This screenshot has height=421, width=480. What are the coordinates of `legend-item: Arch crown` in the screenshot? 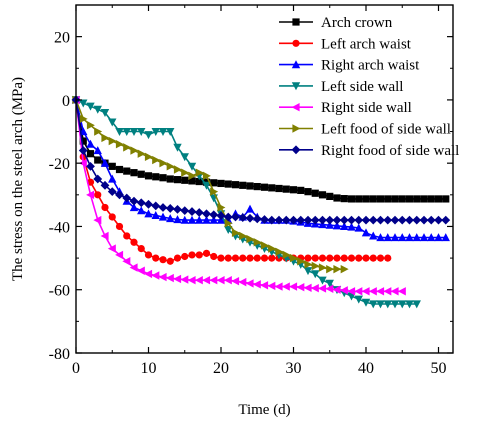 It's located at (336, 23).